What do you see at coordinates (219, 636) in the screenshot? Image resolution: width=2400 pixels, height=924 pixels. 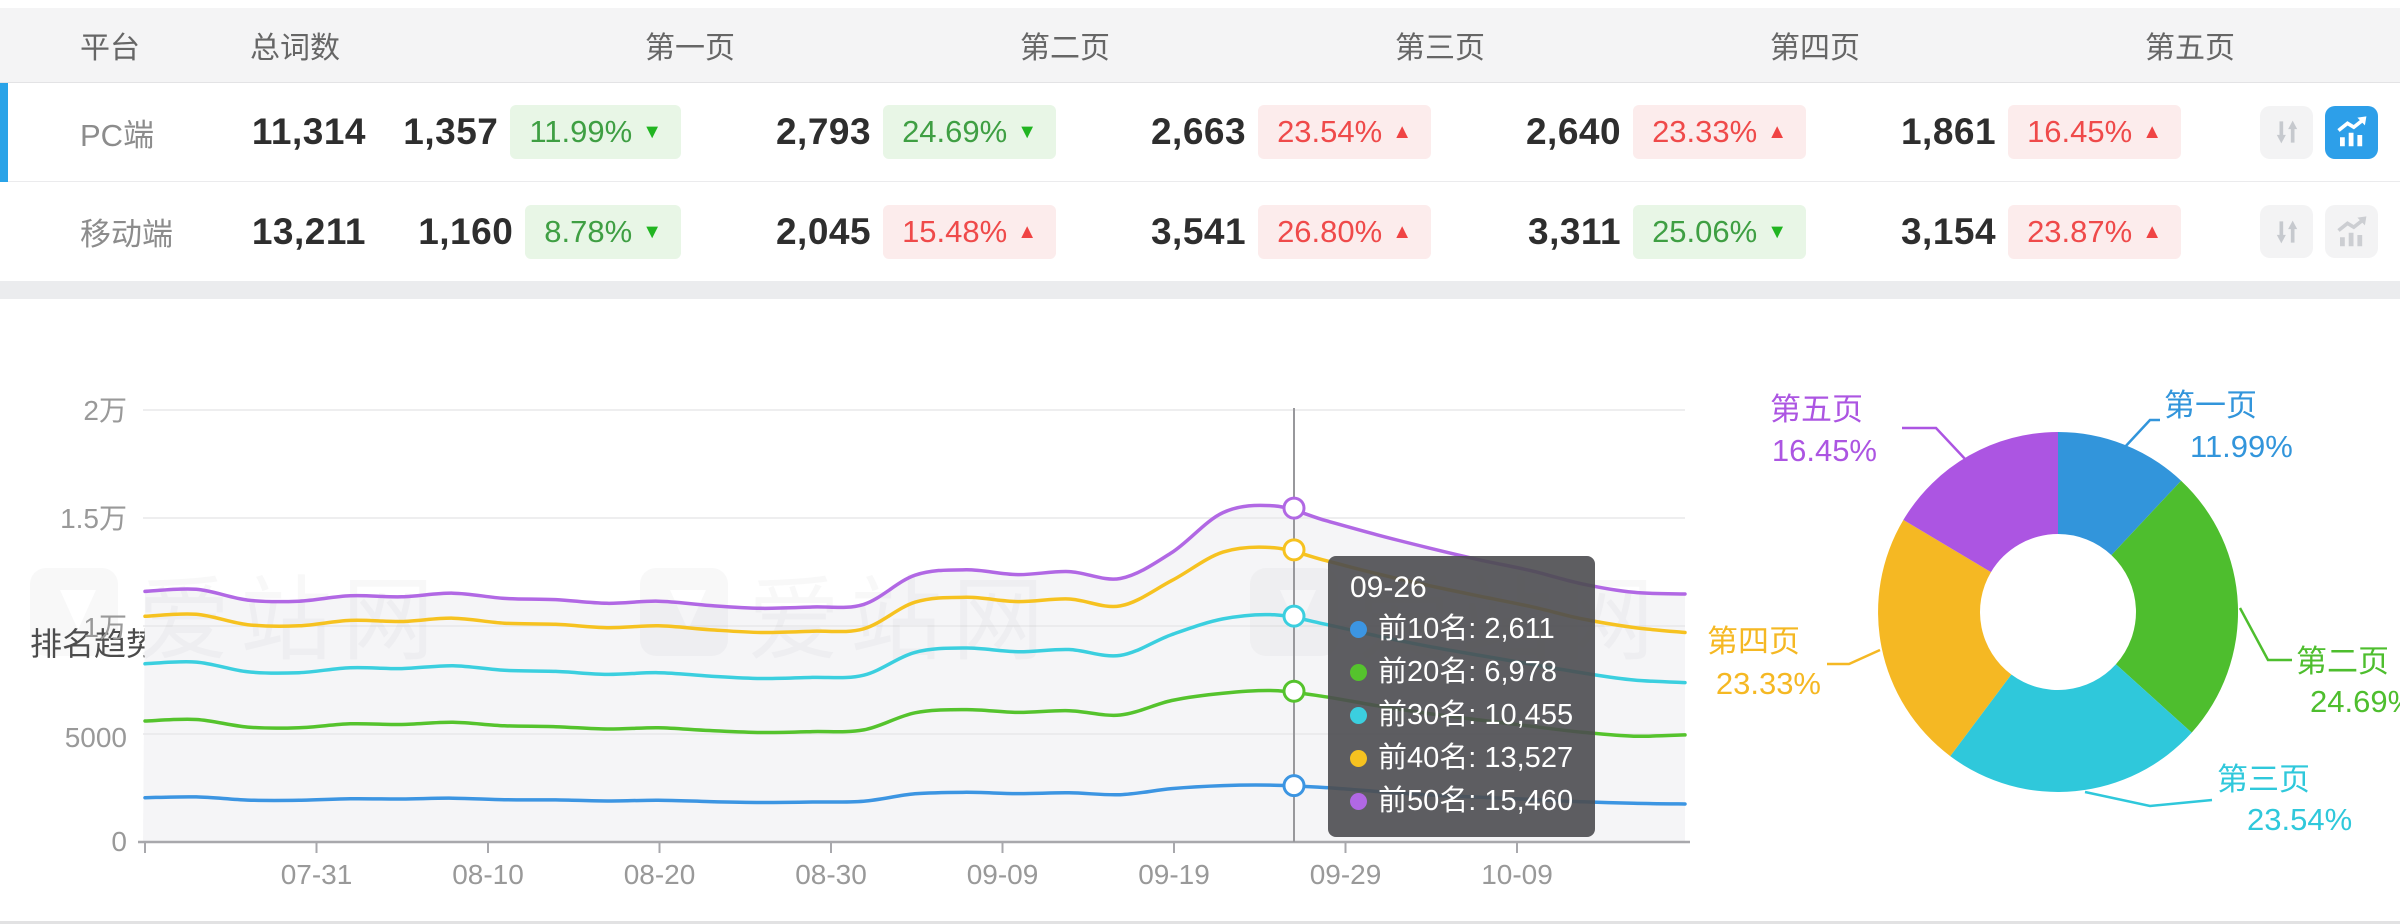 I see `range-tab-7天: 7天` at bounding box center [219, 636].